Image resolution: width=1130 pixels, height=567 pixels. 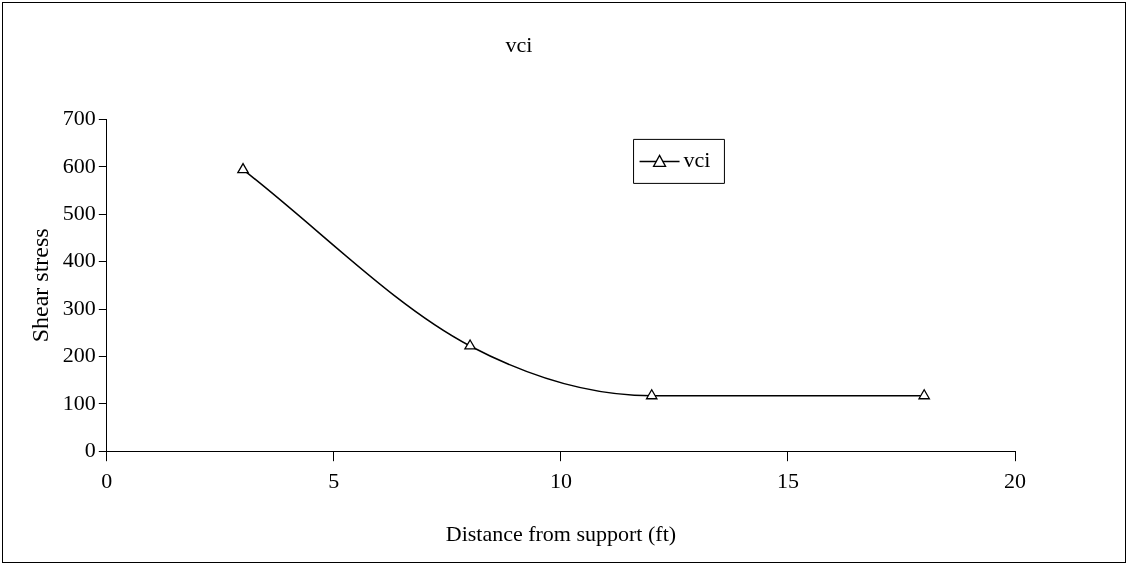 What do you see at coordinates (79, 165) in the screenshot?
I see `y-tick-label: 600` at bounding box center [79, 165].